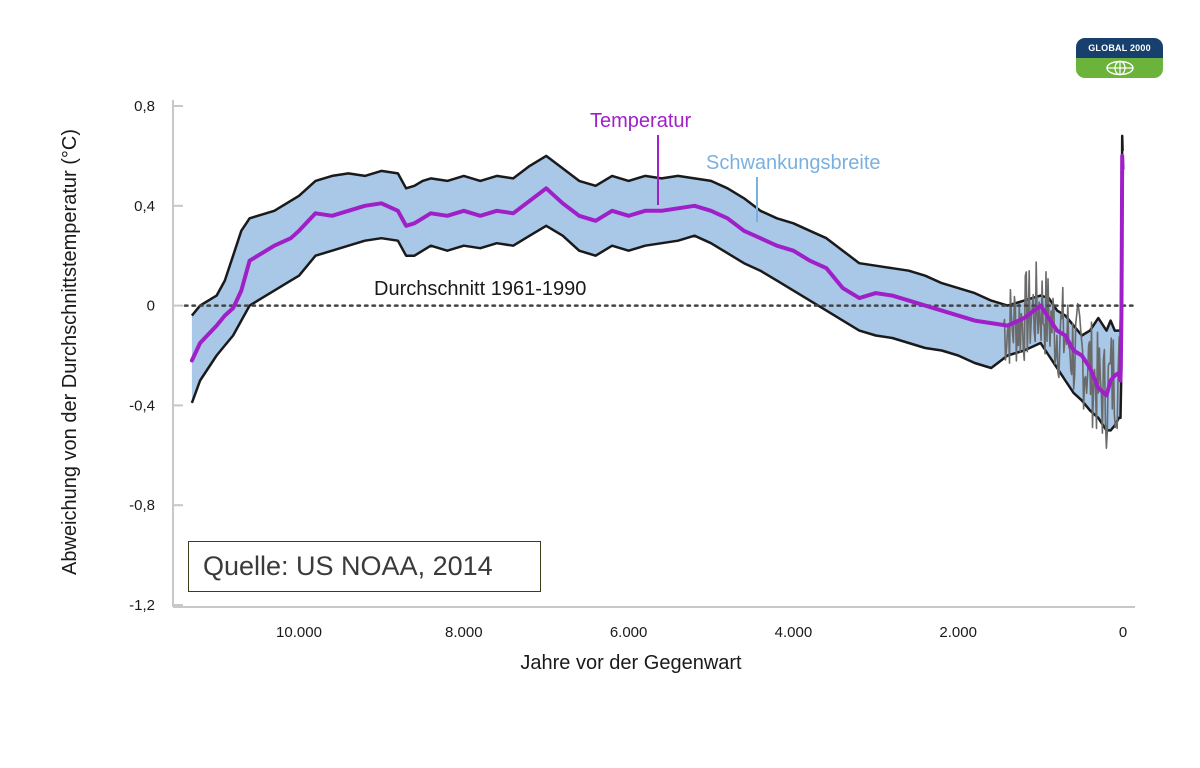 The width and height of the screenshot is (1200, 768). What do you see at coordinates (794, 632) in the screenshot?
I see `x-tick-label: 4.000` at bounding box center [794, 632].